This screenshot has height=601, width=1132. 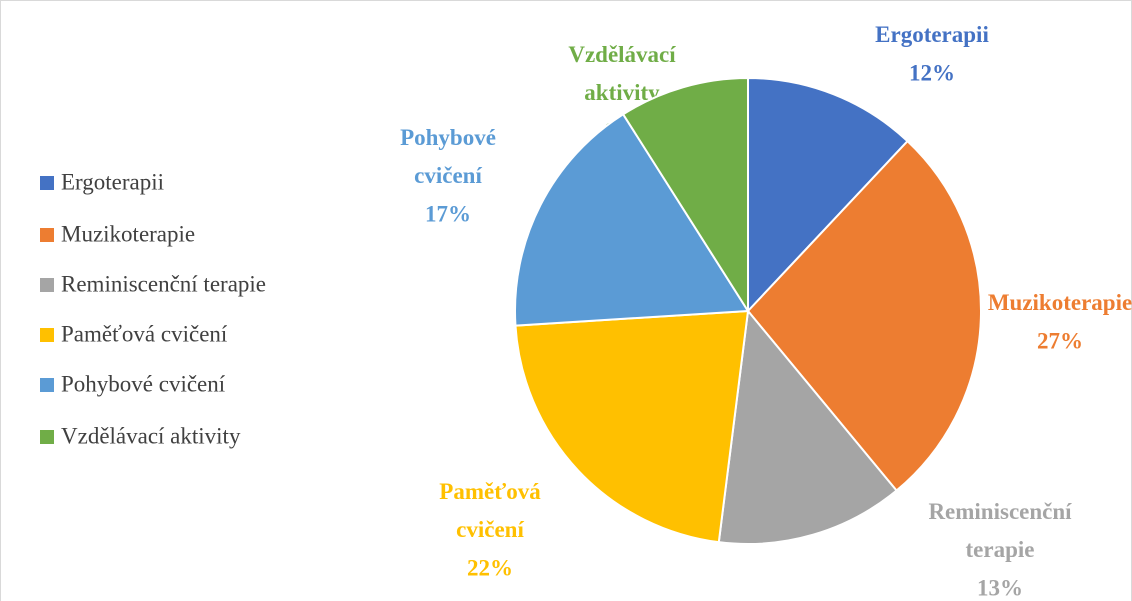 I want to click on legend-label: Paměťová cvičení, so click(x=144, y=333).